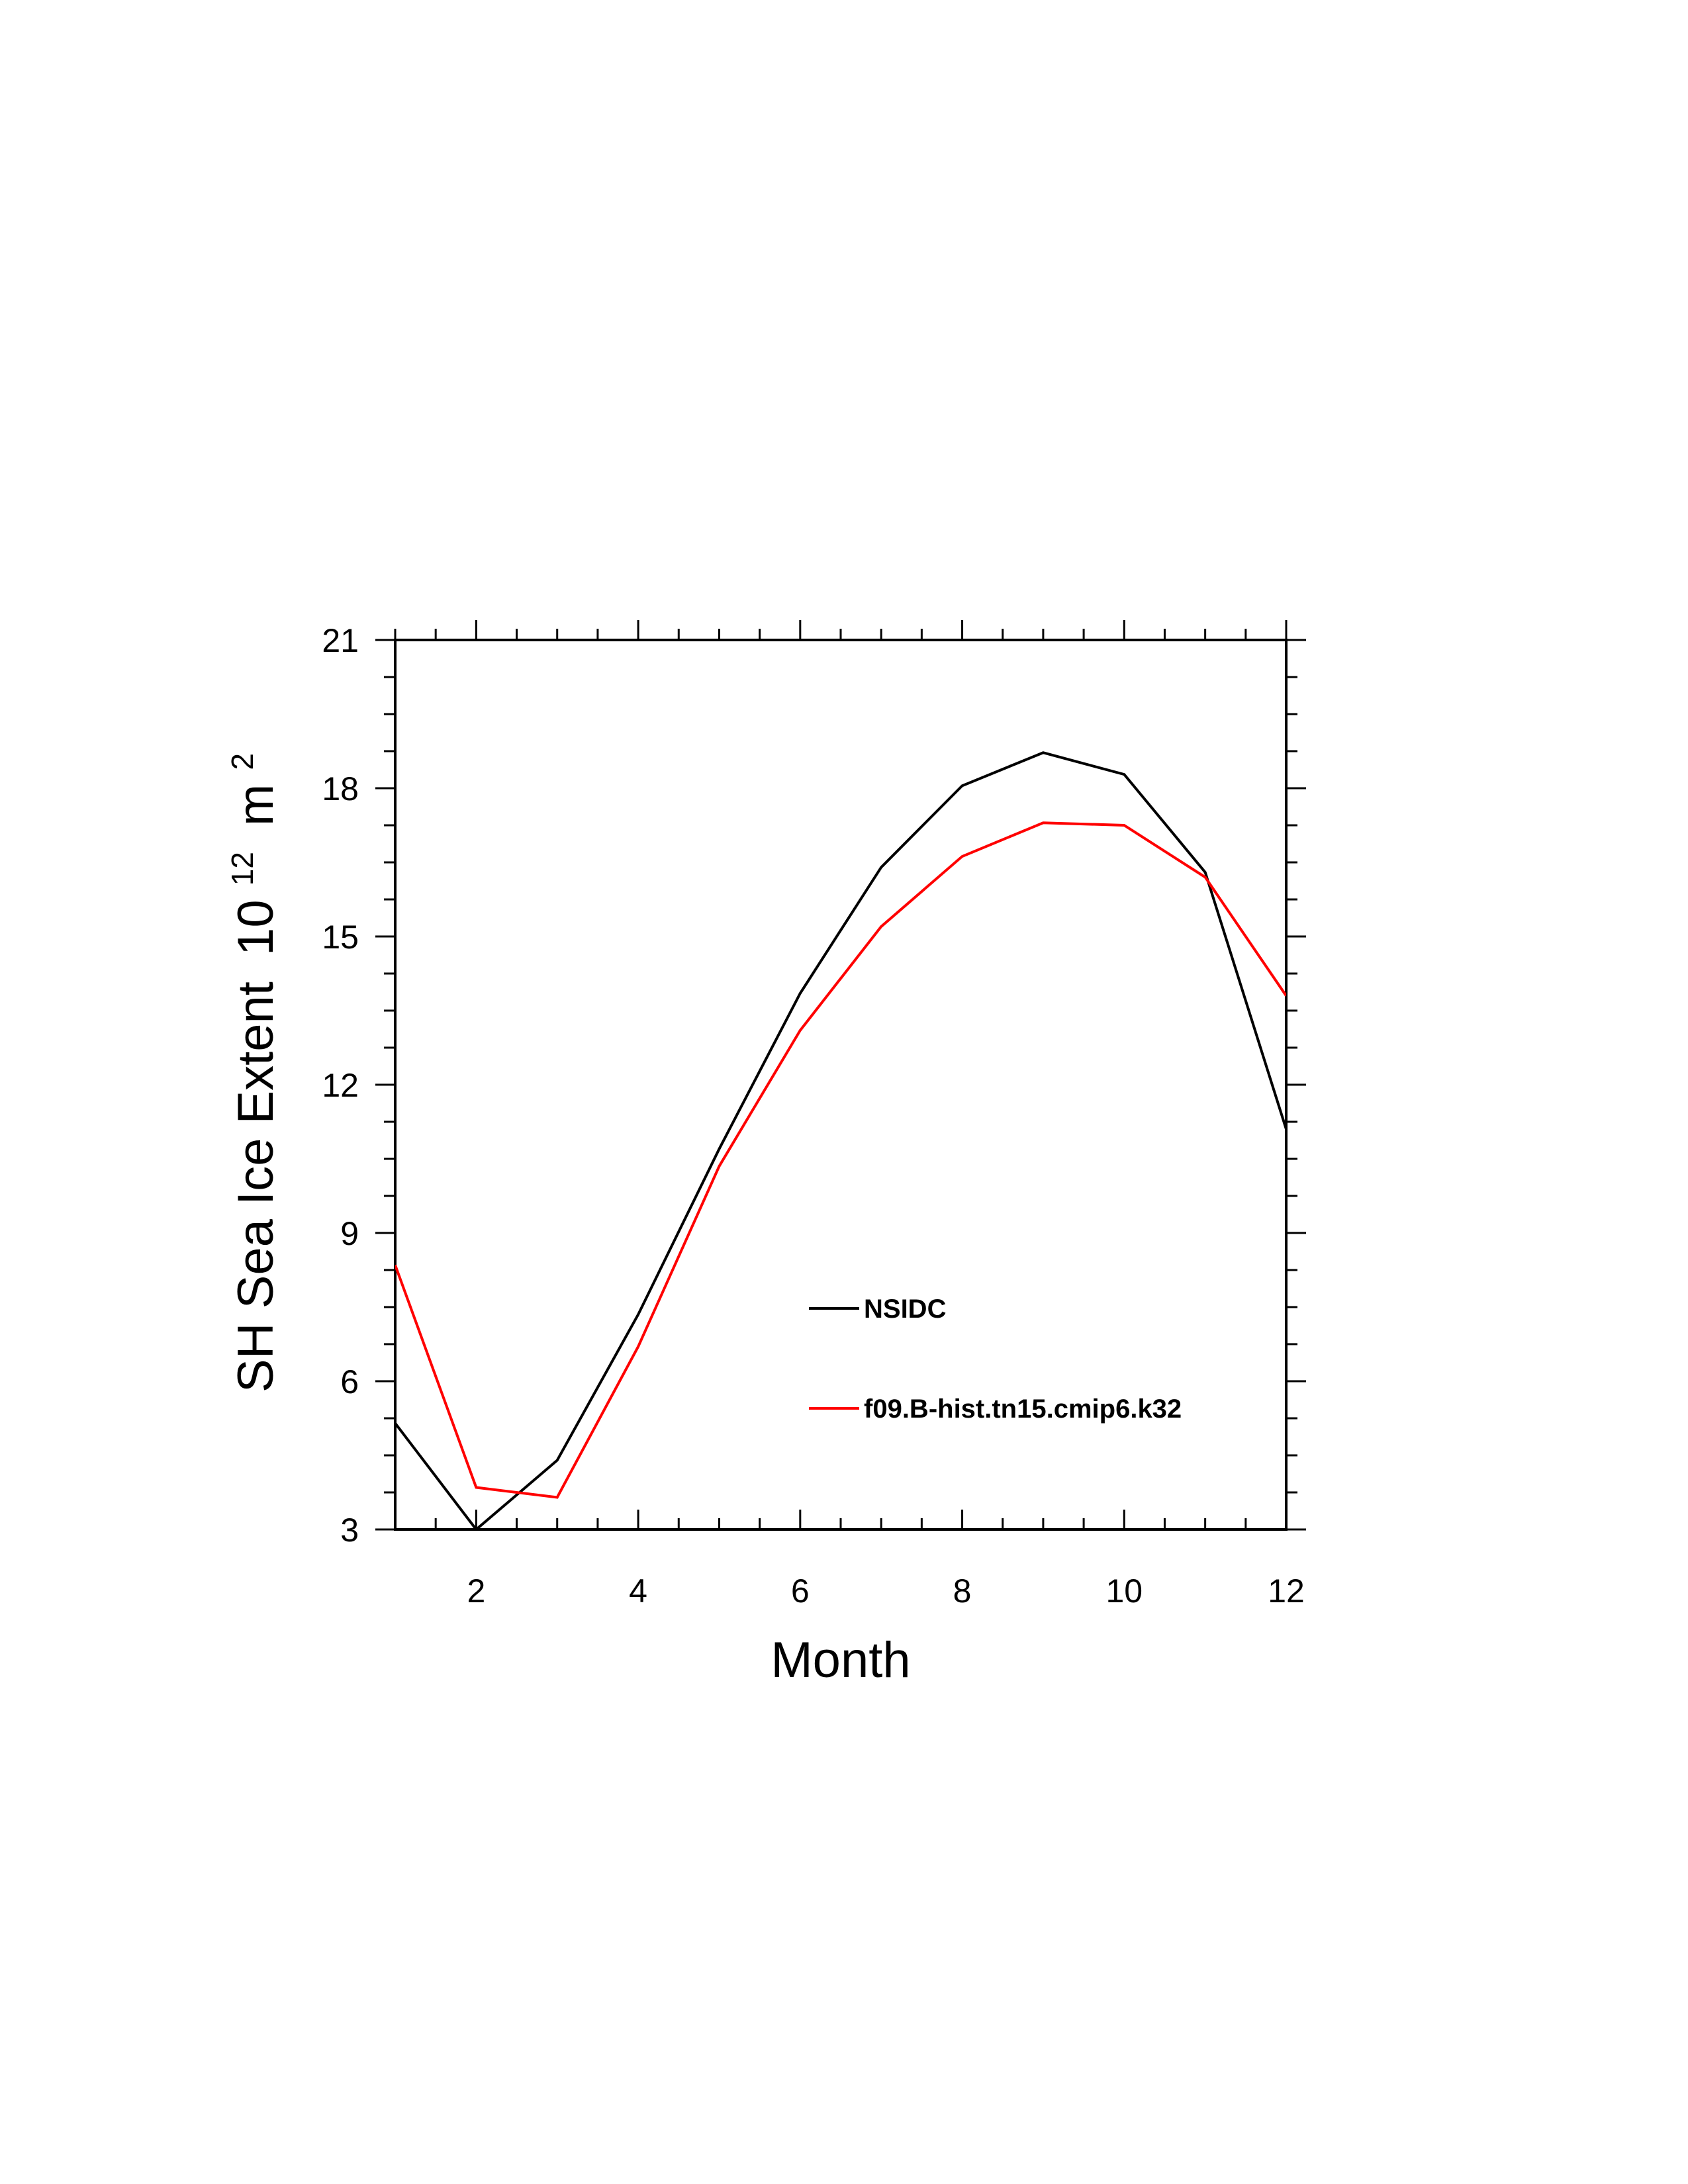  I want to click on x-tick-label: 6, so click(800, 1591).